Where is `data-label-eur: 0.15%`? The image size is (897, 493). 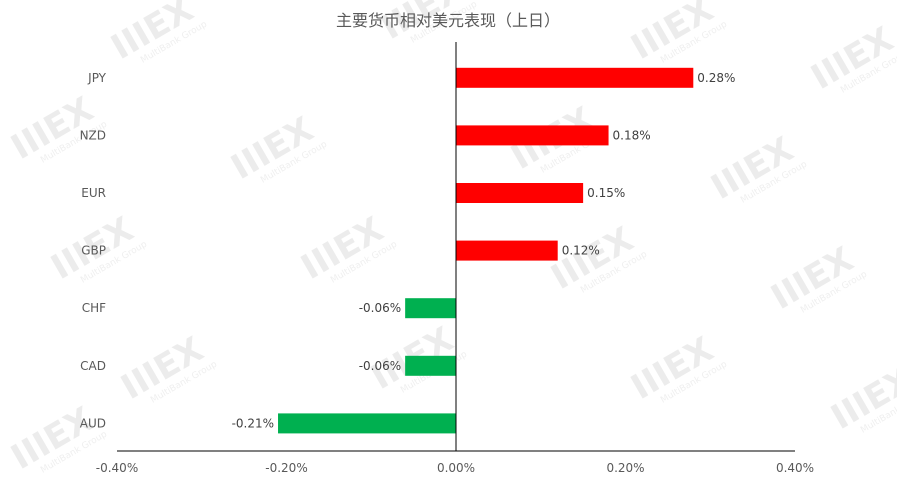
data-label-eur: 0.15% is located at coordinates (606, 193).